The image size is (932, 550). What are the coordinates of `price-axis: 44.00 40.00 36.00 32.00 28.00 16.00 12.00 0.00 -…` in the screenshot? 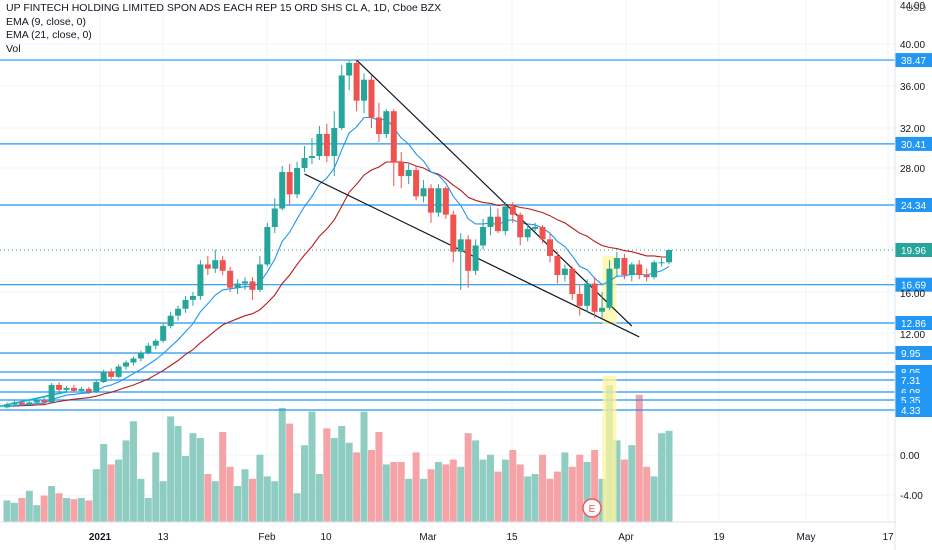 It's located at (912, 251).